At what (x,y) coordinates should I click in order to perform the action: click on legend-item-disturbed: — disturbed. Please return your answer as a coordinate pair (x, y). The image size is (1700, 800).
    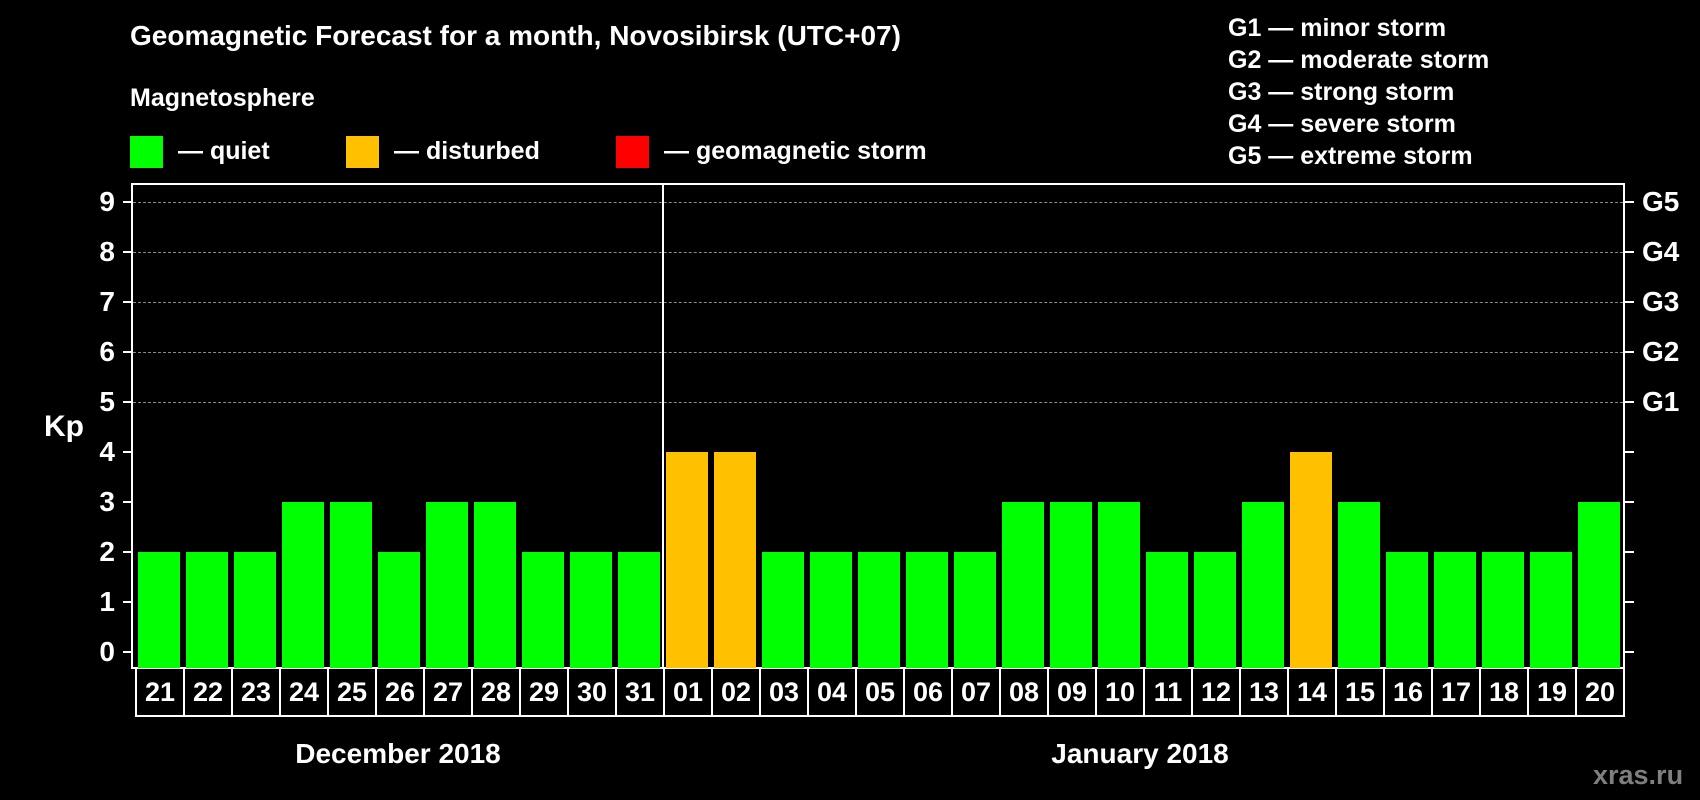
    Looking at the image, I should click on (443, 151).